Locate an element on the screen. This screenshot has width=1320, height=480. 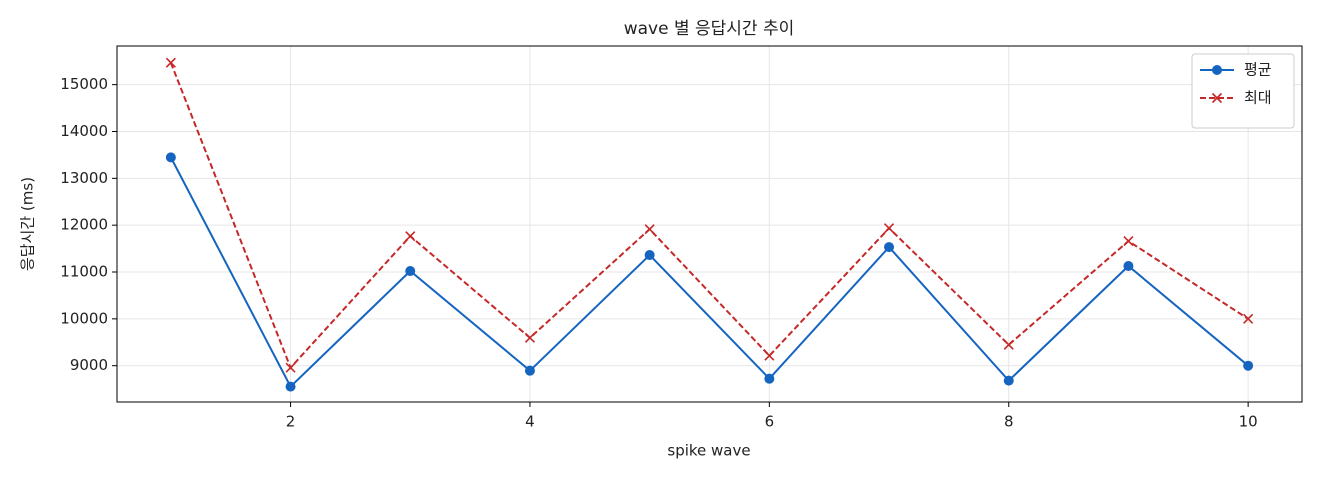
y-tick-label: 13000 is located at coordinates (84, 178).